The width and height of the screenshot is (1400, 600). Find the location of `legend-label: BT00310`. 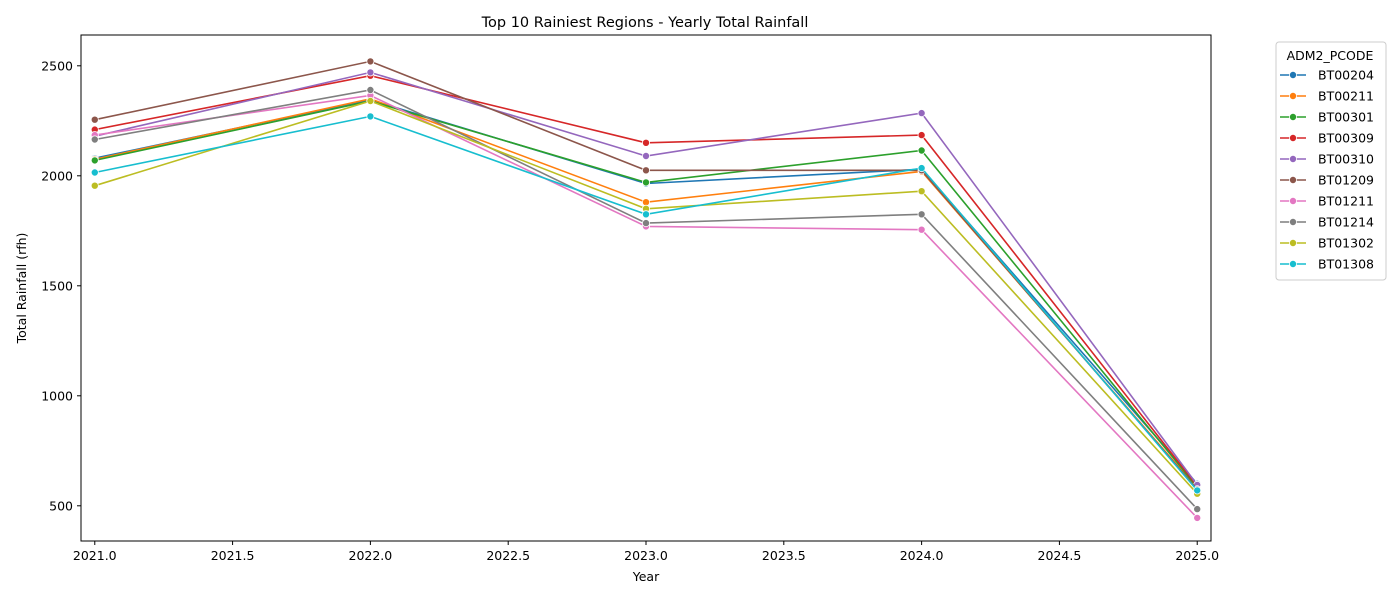

legend-label: BT00310 is located at coordinates (1346, 159).